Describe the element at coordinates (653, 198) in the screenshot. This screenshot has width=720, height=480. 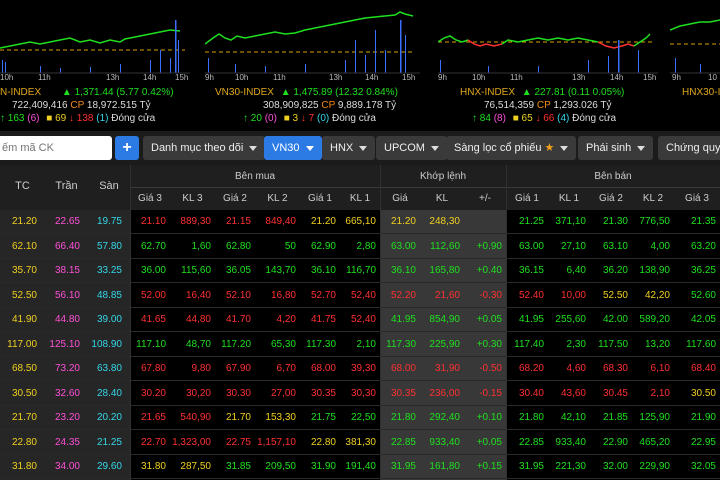
I see `col-header-ask-vol-2: KL 2` at that location.